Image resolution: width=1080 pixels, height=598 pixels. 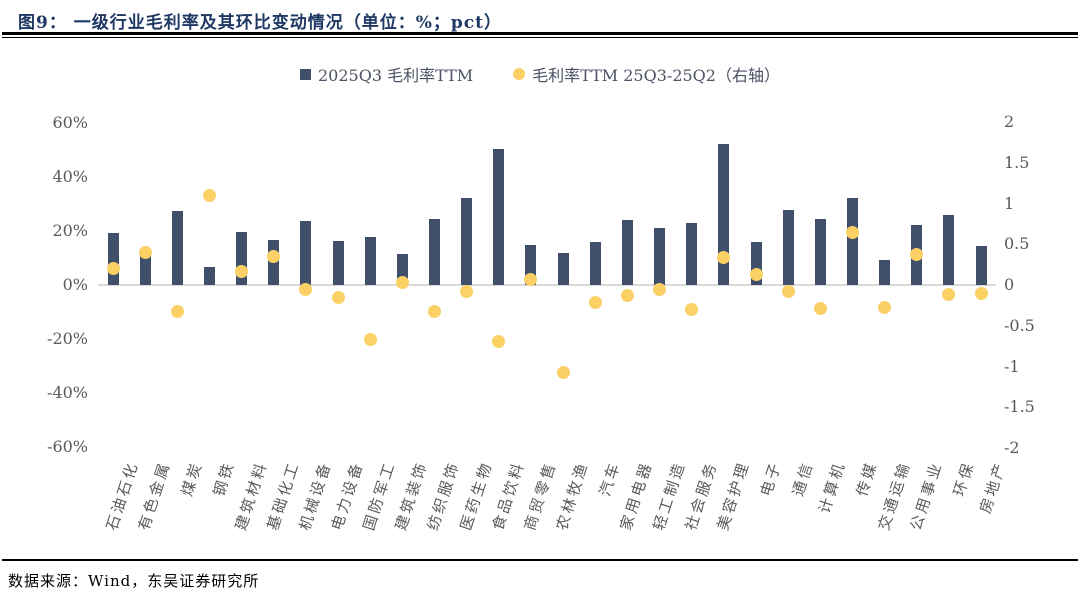 I want to click on left-axis-tick: 60%, so click(x=70, y=122).